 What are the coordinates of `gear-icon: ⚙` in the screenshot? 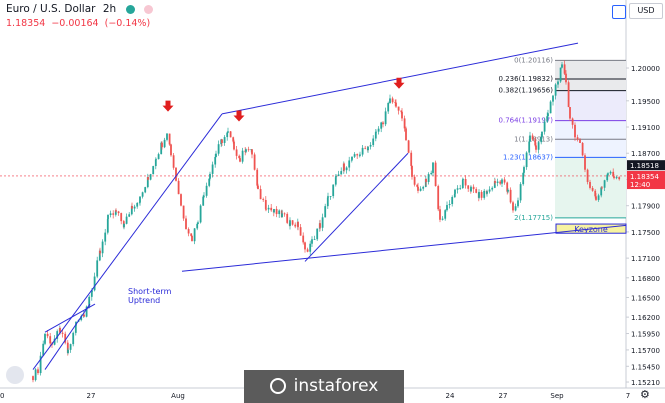 It's located at (645, 394).